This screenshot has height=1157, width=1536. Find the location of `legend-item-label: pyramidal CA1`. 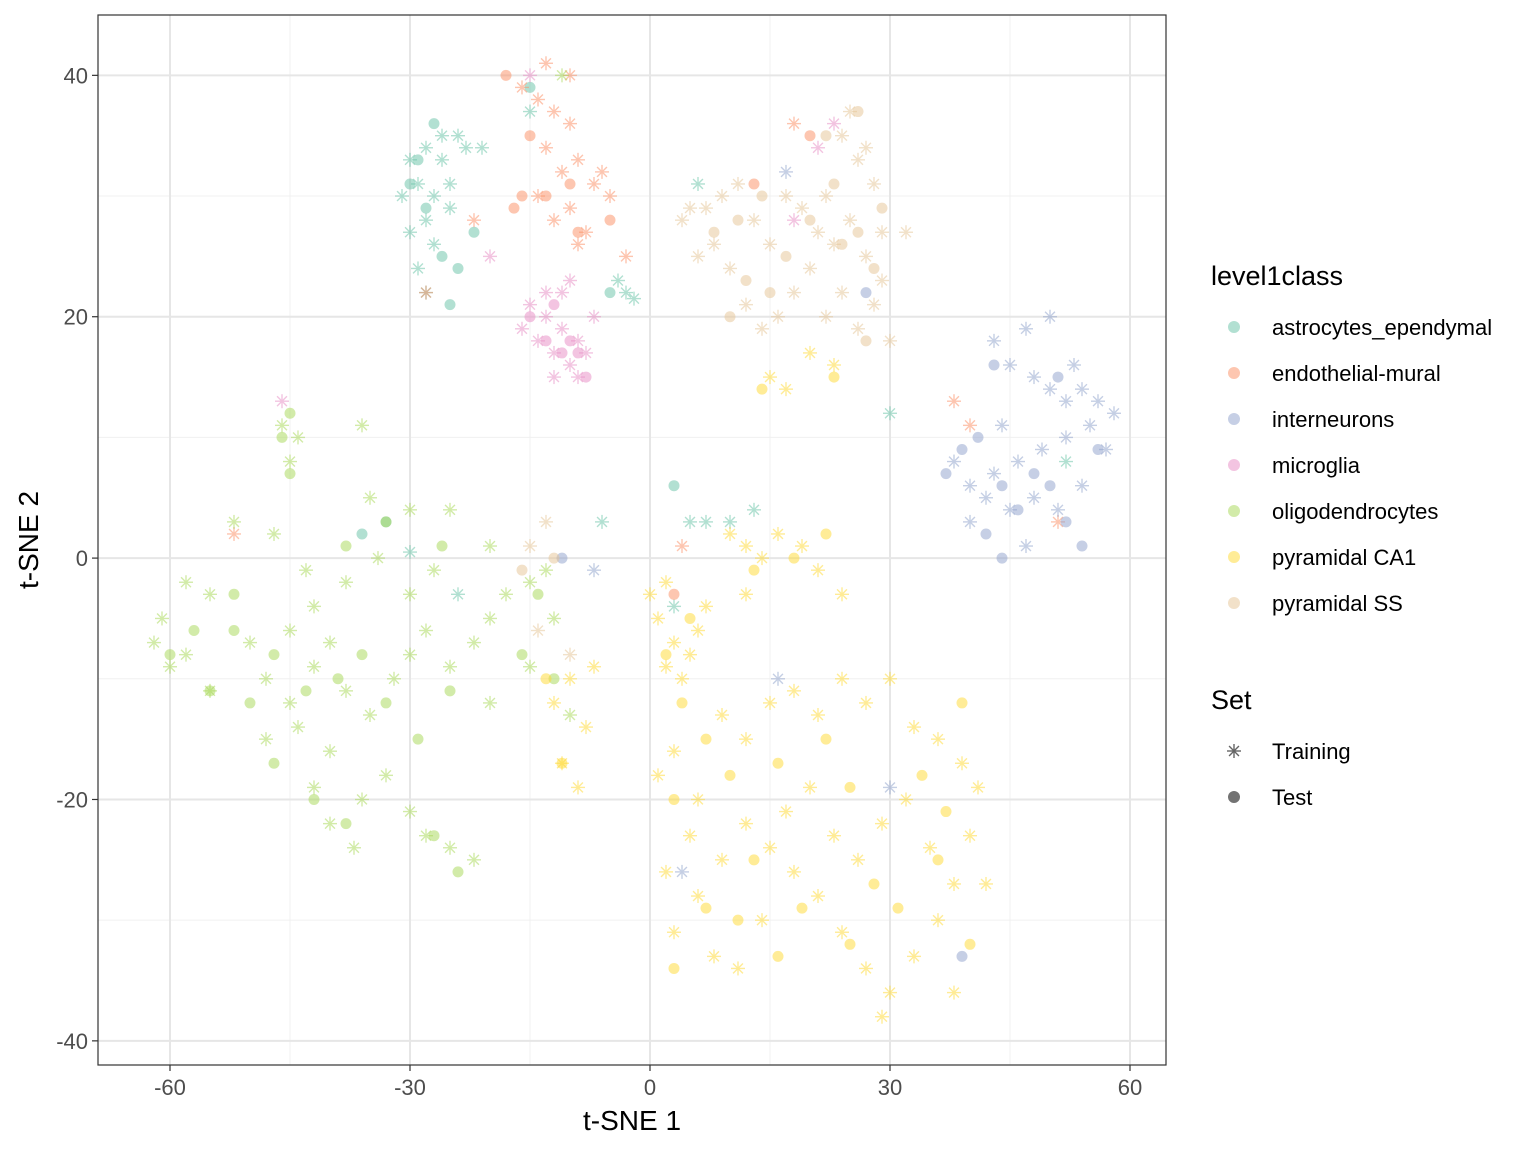

legend-item-label: pyramidal CA1 is located at coordinates (1344, 557).